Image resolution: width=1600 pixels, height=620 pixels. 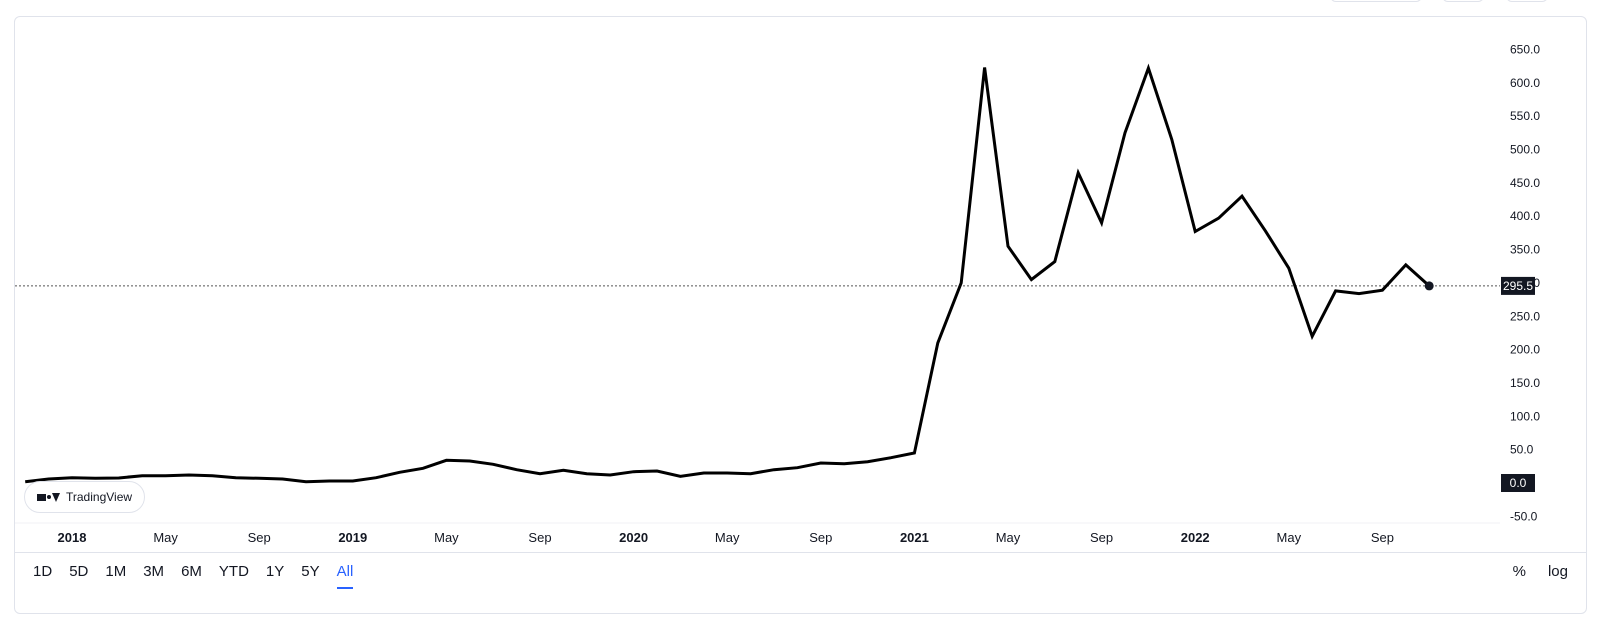 I want to click on y-tick-label: 50.0, so click(x=1522, y=450).